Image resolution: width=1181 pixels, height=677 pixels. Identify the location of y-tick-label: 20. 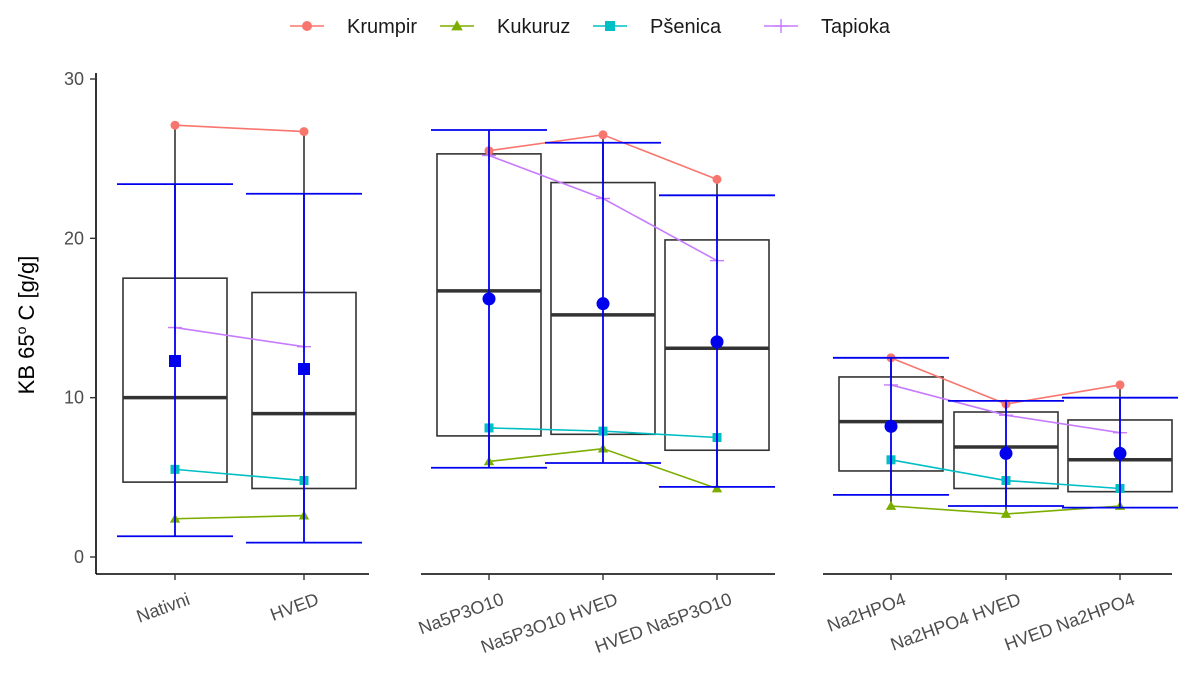
(74, 238).